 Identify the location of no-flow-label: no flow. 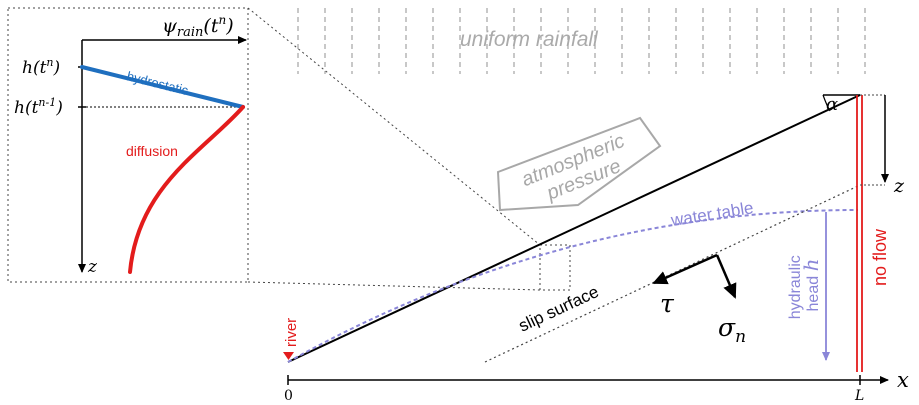
(880, 257).